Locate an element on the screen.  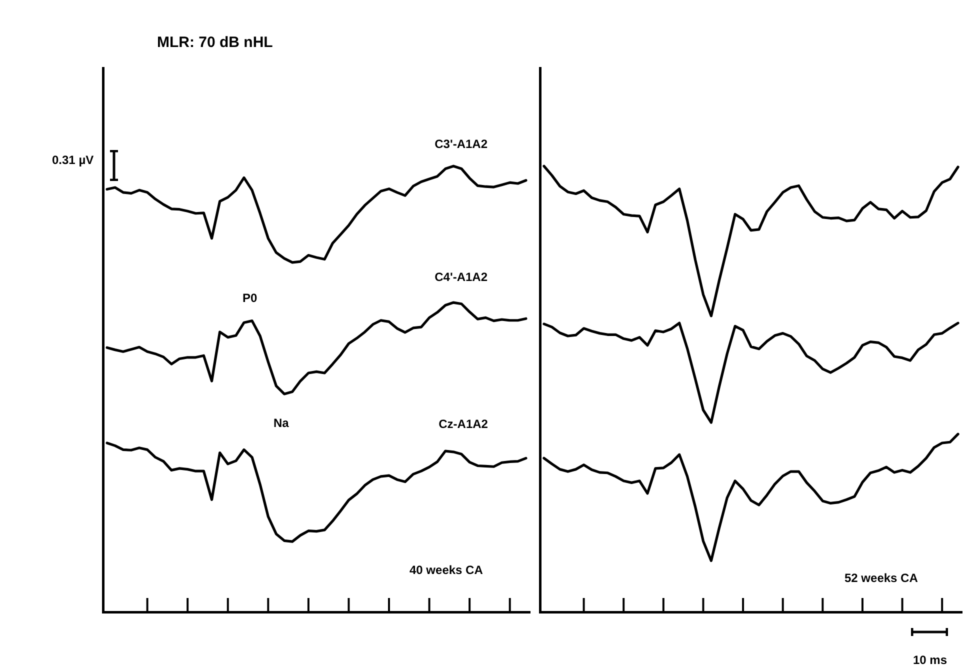
series-label: Cz-A1A2 is located at coordinates (463, 423).